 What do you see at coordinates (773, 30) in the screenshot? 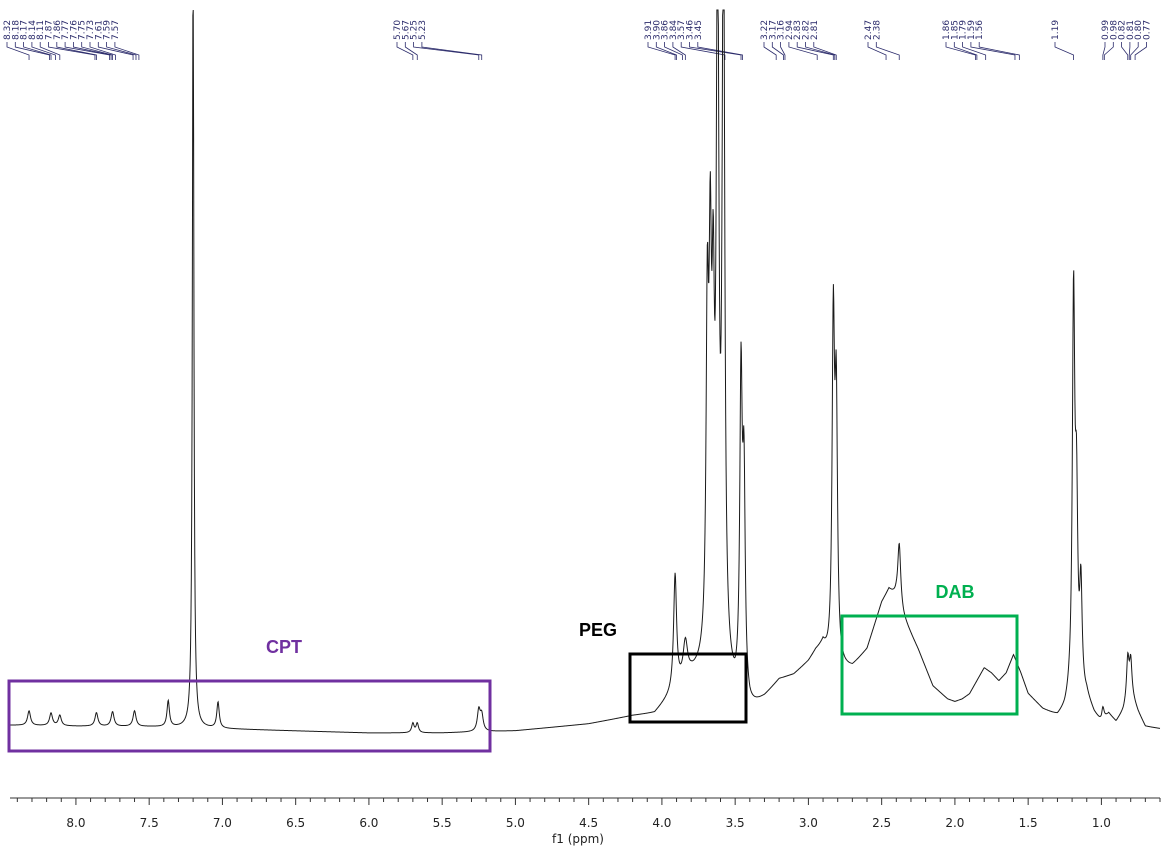
I see `peak-label: 3.17` at bounding box center [773, 30].